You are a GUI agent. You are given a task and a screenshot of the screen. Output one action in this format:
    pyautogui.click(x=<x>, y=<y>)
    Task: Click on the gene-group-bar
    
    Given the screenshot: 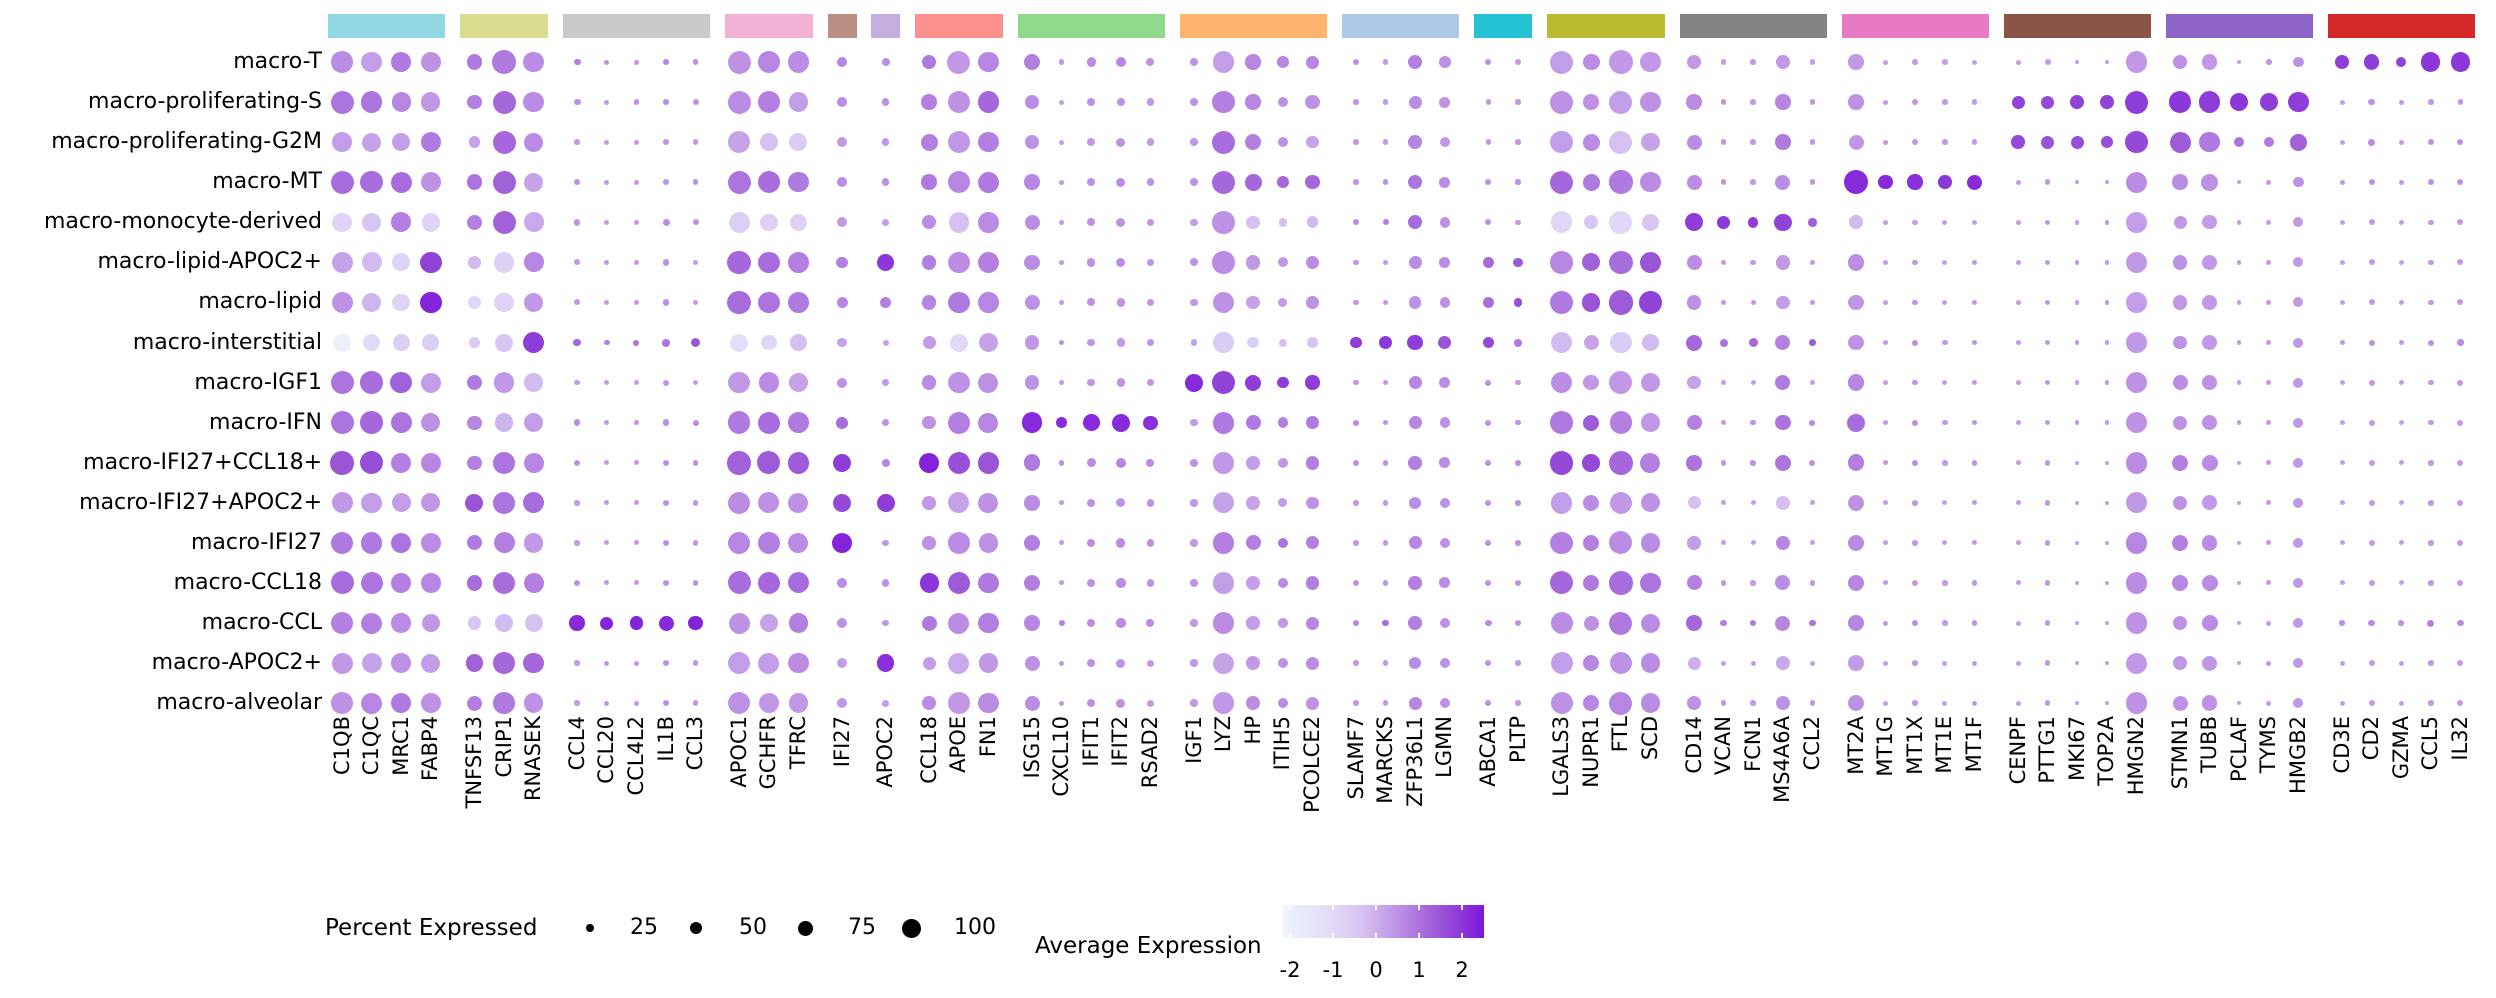 What is the action you would take?
    pyautogui.click(x=504, y=26)
    